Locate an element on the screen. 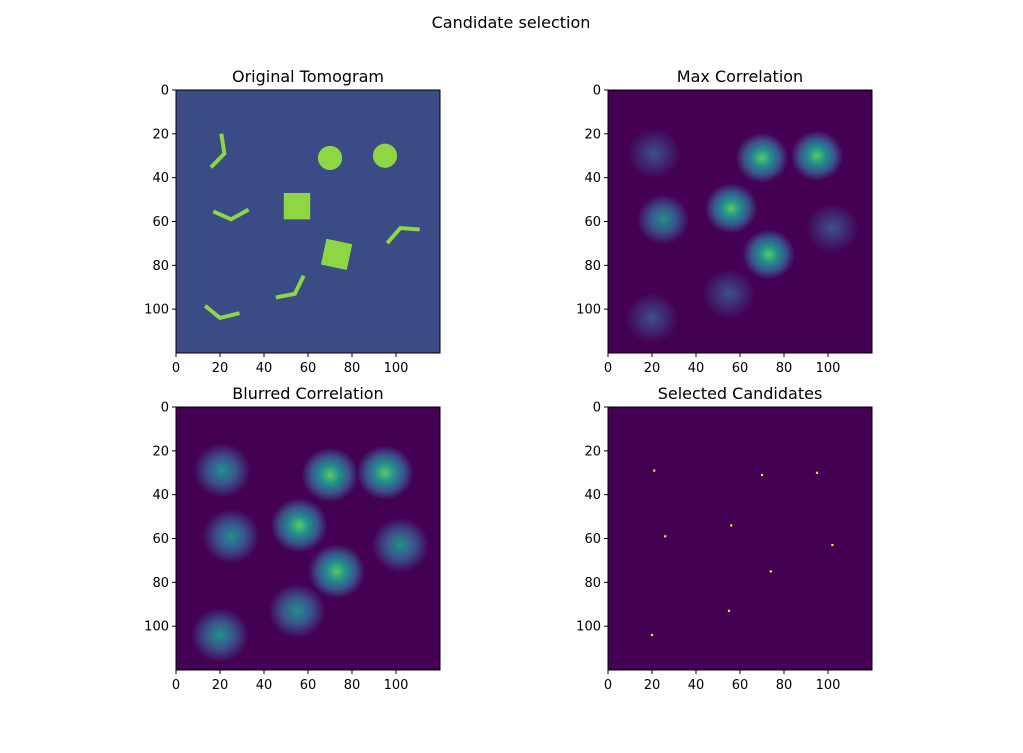  selected-candidates-title: Selected Candidates is located at coordinates (740, 393).